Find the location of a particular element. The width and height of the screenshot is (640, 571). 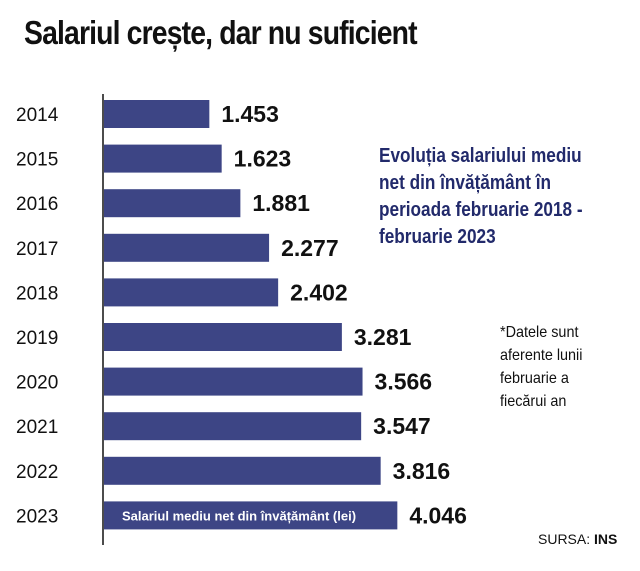

bar-2023 is located at coordinates (251, 515).